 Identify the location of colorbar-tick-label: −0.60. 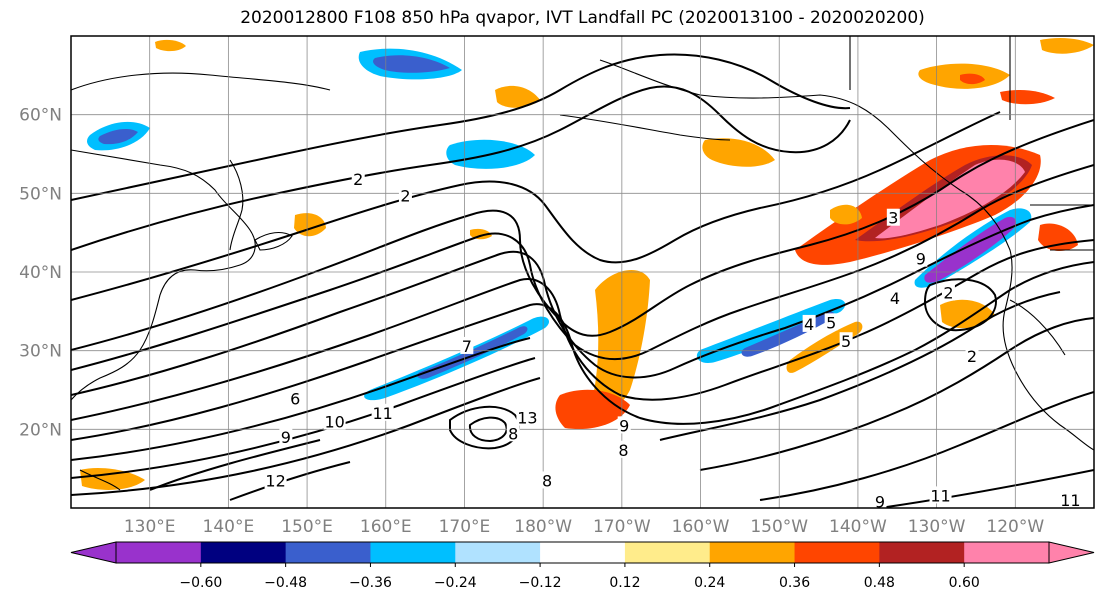
(200, 583).